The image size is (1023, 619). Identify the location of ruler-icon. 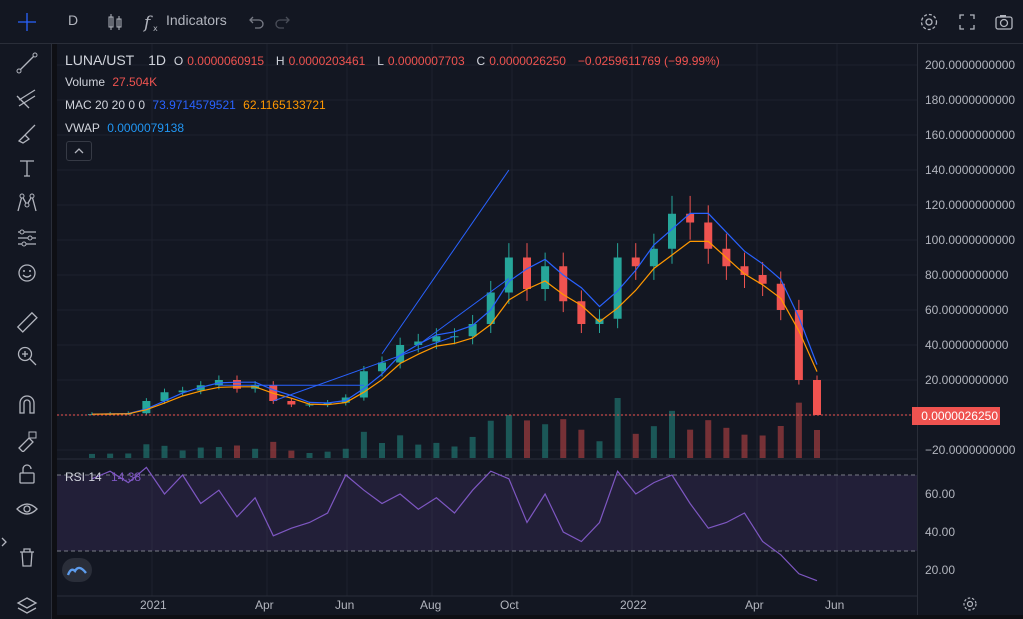
(27, 322).